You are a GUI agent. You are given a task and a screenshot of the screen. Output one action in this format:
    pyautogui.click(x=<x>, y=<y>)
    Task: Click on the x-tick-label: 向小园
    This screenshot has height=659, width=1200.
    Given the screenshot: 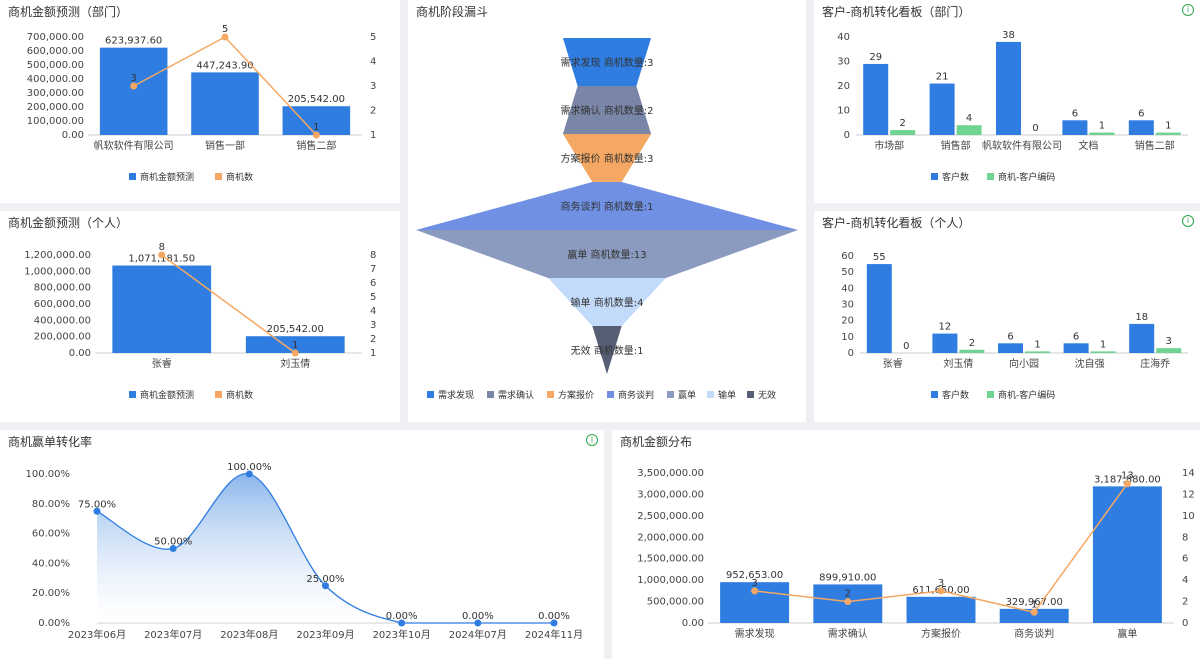 What is the action you would take?
    pyautogui.click(x=1024, y=363)
    